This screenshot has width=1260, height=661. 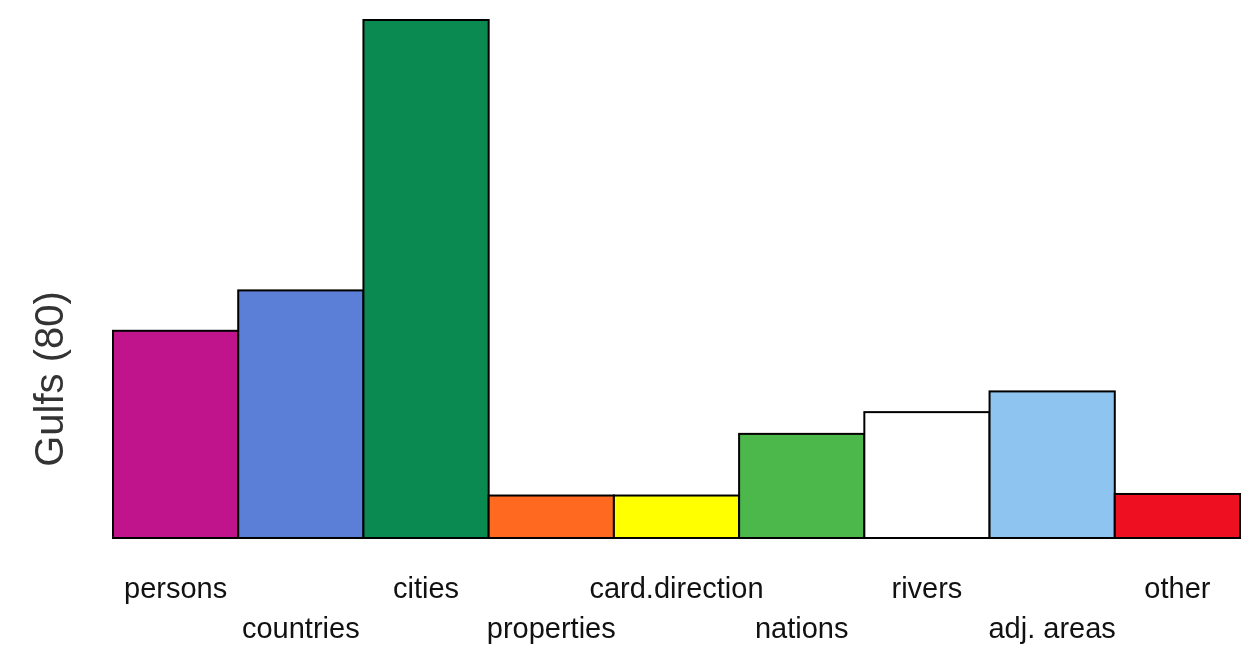 I want to click on x-tick-label: persons, so click(x=176, y=588).